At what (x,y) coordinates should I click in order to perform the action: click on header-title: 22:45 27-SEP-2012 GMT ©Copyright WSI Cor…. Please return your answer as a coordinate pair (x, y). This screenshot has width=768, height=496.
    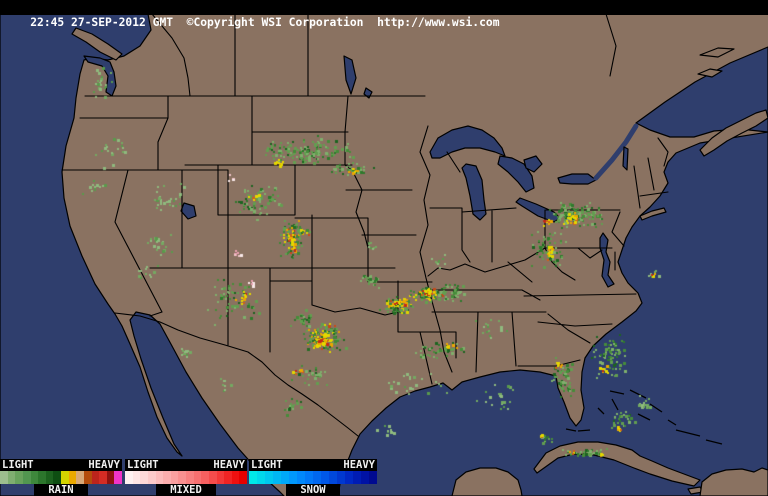
    Looking at the image, I should click on (265, 22).